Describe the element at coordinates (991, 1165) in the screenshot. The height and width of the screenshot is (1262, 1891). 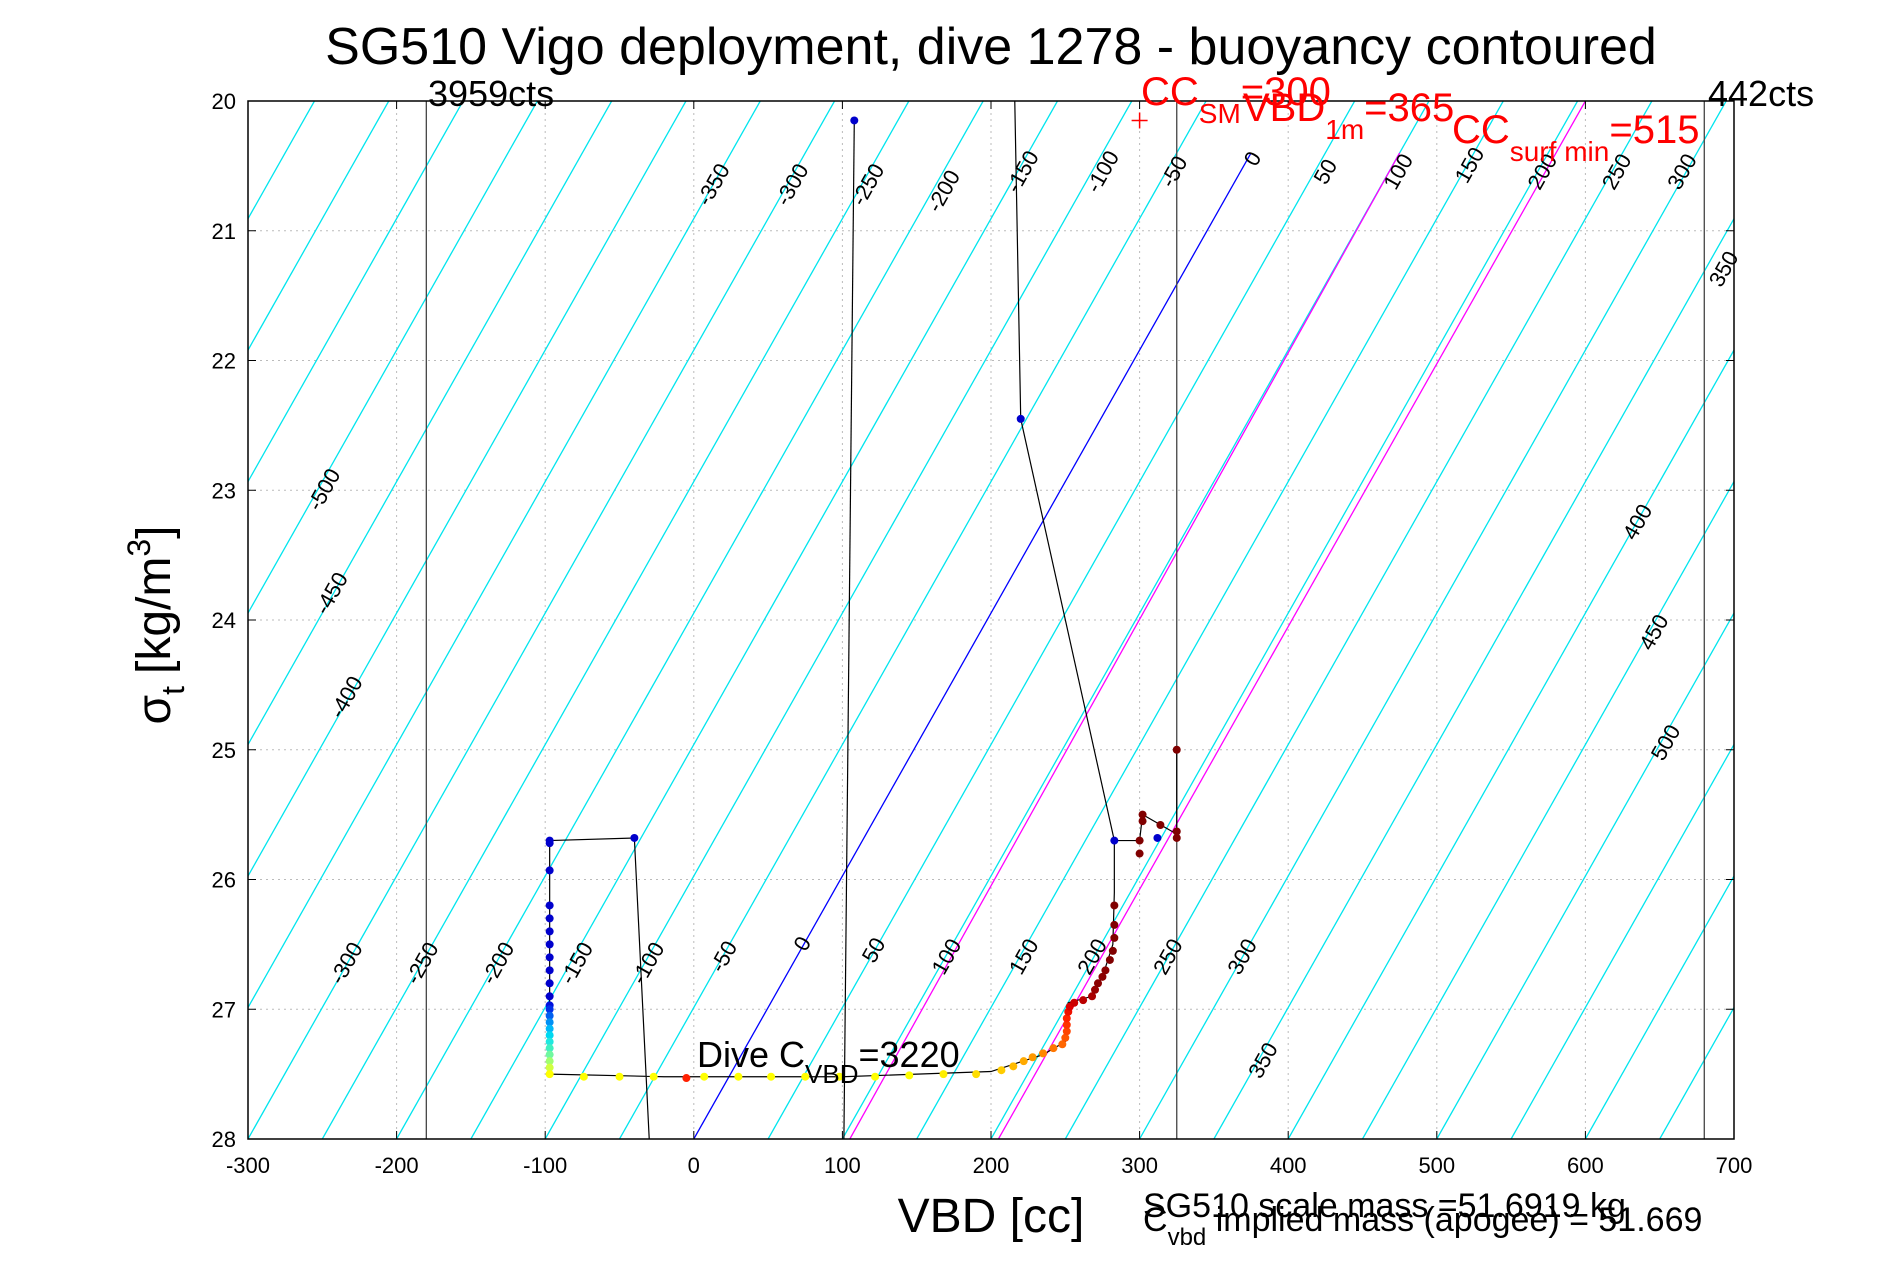
I see `x-tick-label: 200` at that location.